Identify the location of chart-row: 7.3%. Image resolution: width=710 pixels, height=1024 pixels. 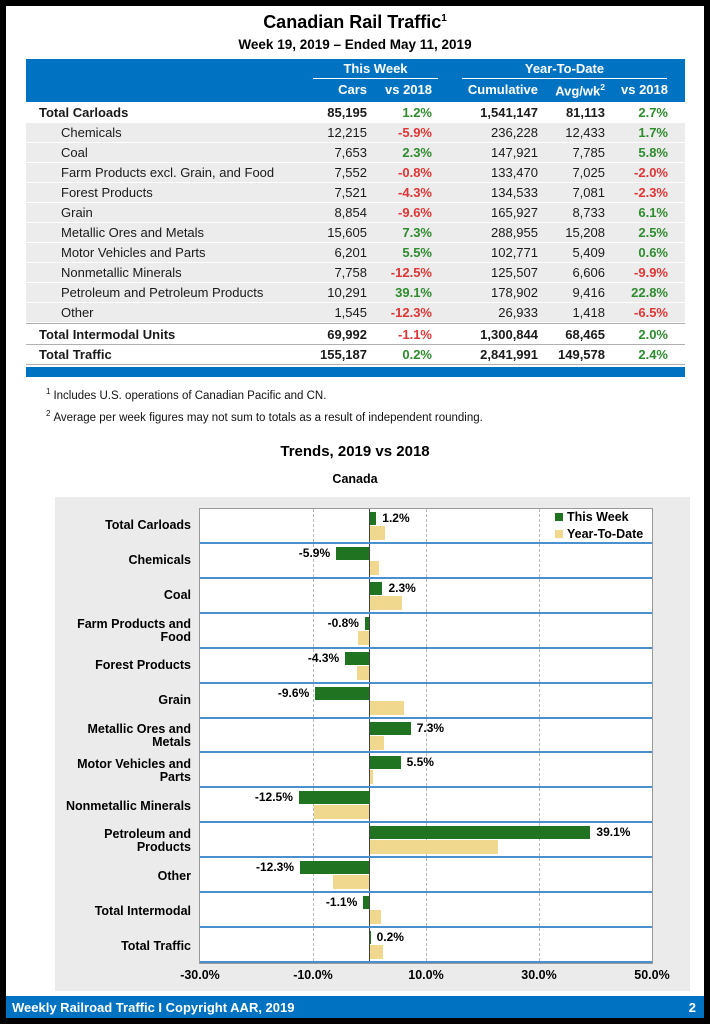
(426, 736).